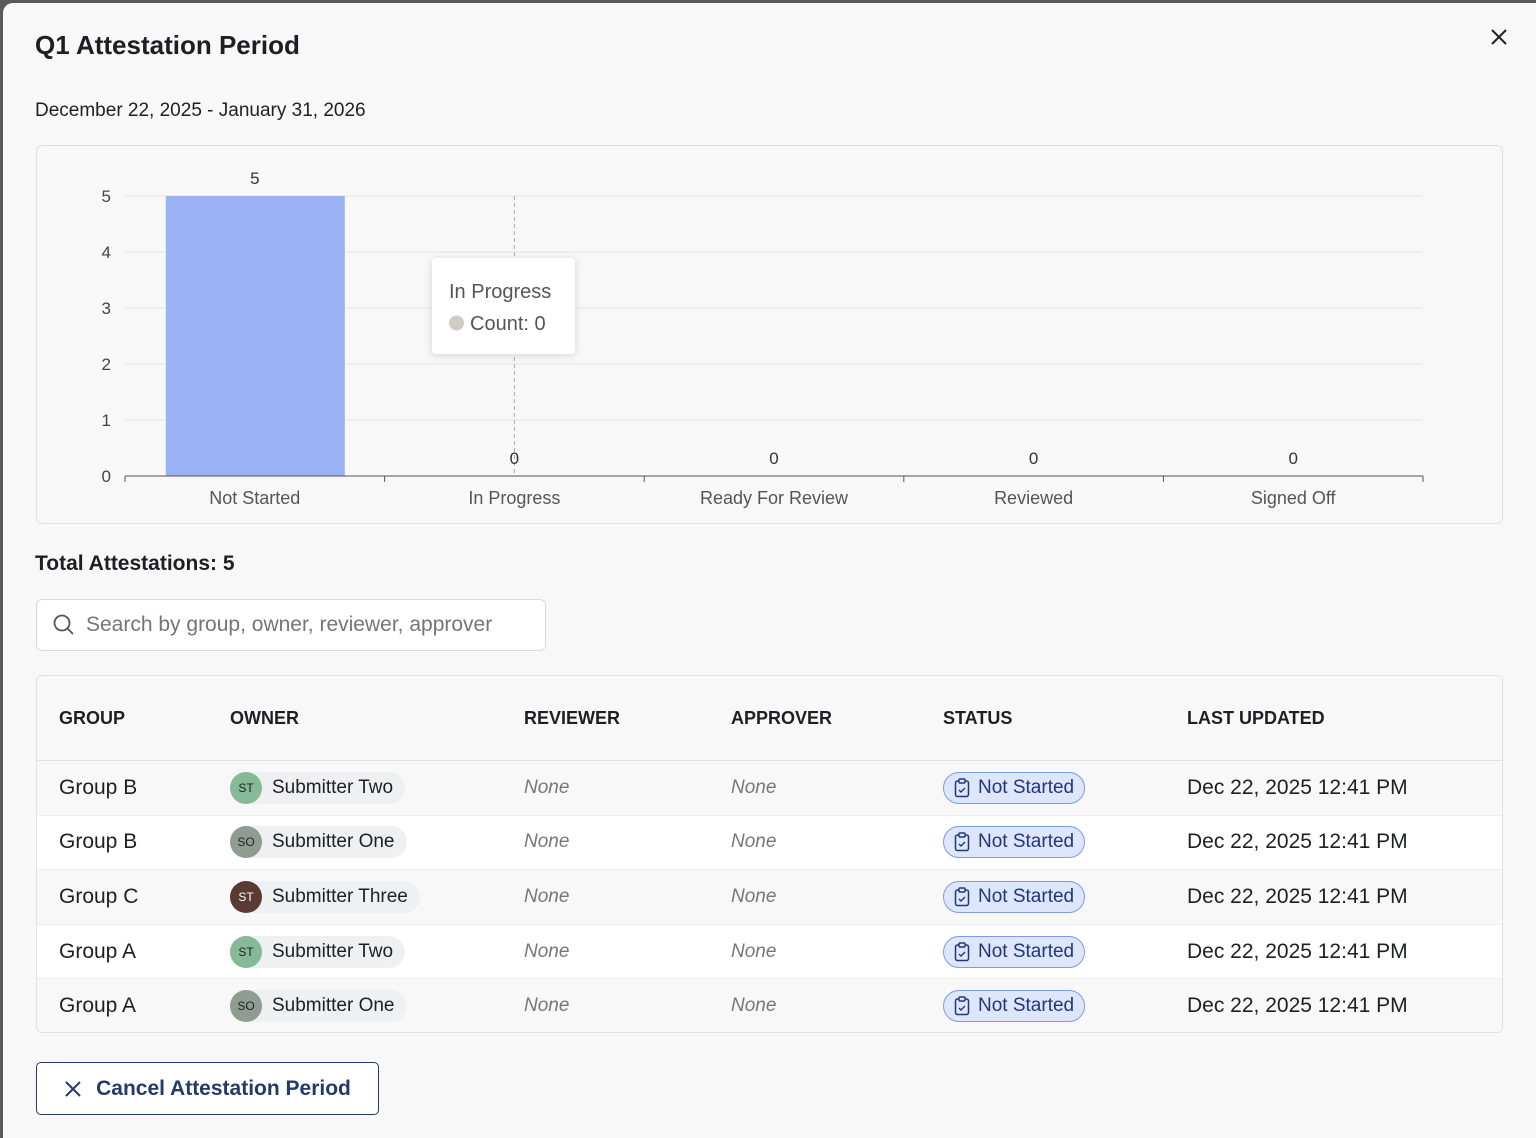 The width and height of the screenshot is (1536, 1138). Describe the element at coordinates (1033, 498) in the screenshot. I see `x-tick-label: Reviewed` at that location.